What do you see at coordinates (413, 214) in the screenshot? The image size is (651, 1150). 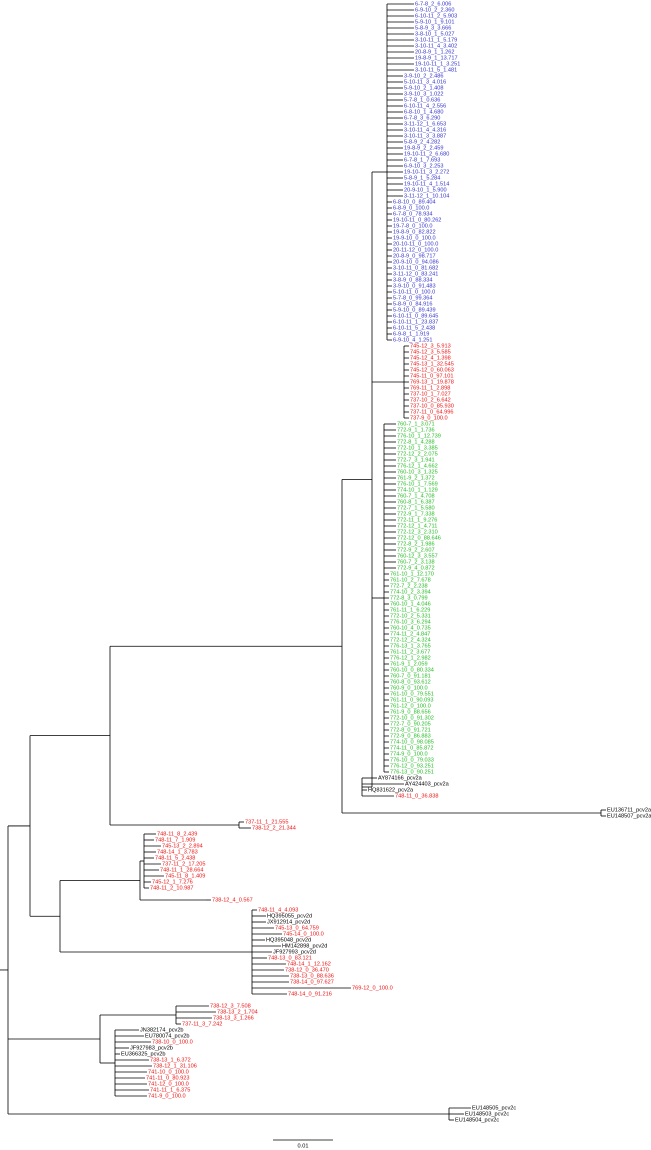 I see `leaf-label: 6-7-8_0_78.934` at bounding box center [413, 214].